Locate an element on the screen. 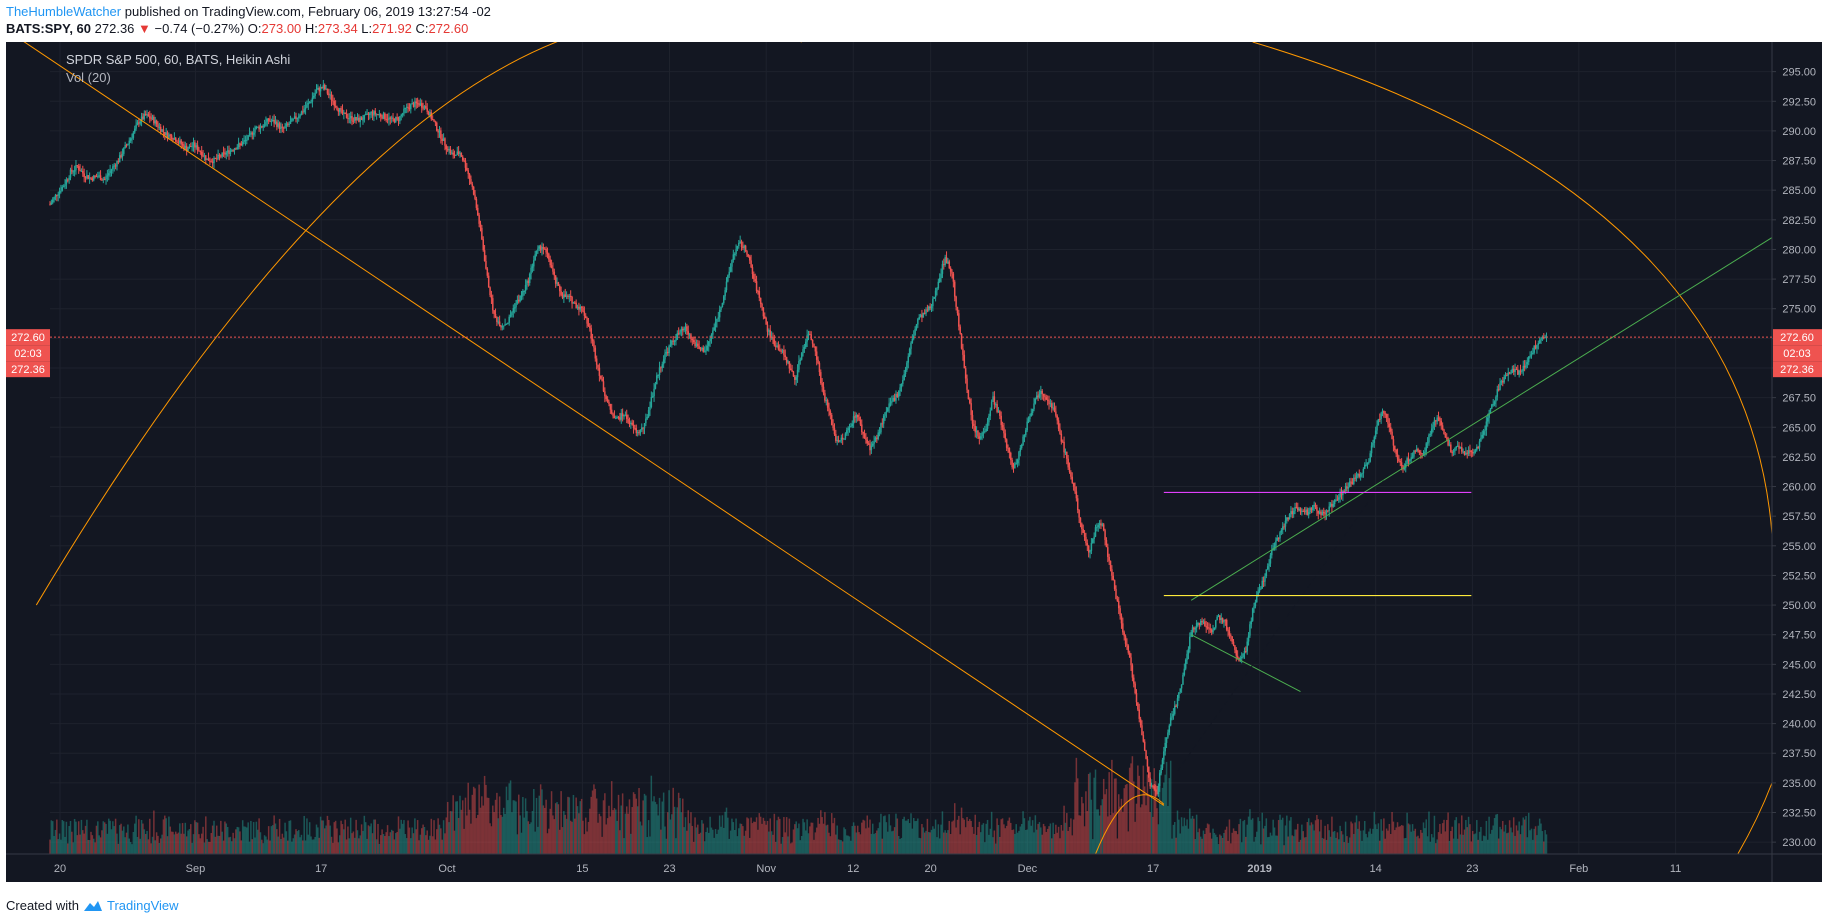  price-axis is located at coordinates (1797, 462).